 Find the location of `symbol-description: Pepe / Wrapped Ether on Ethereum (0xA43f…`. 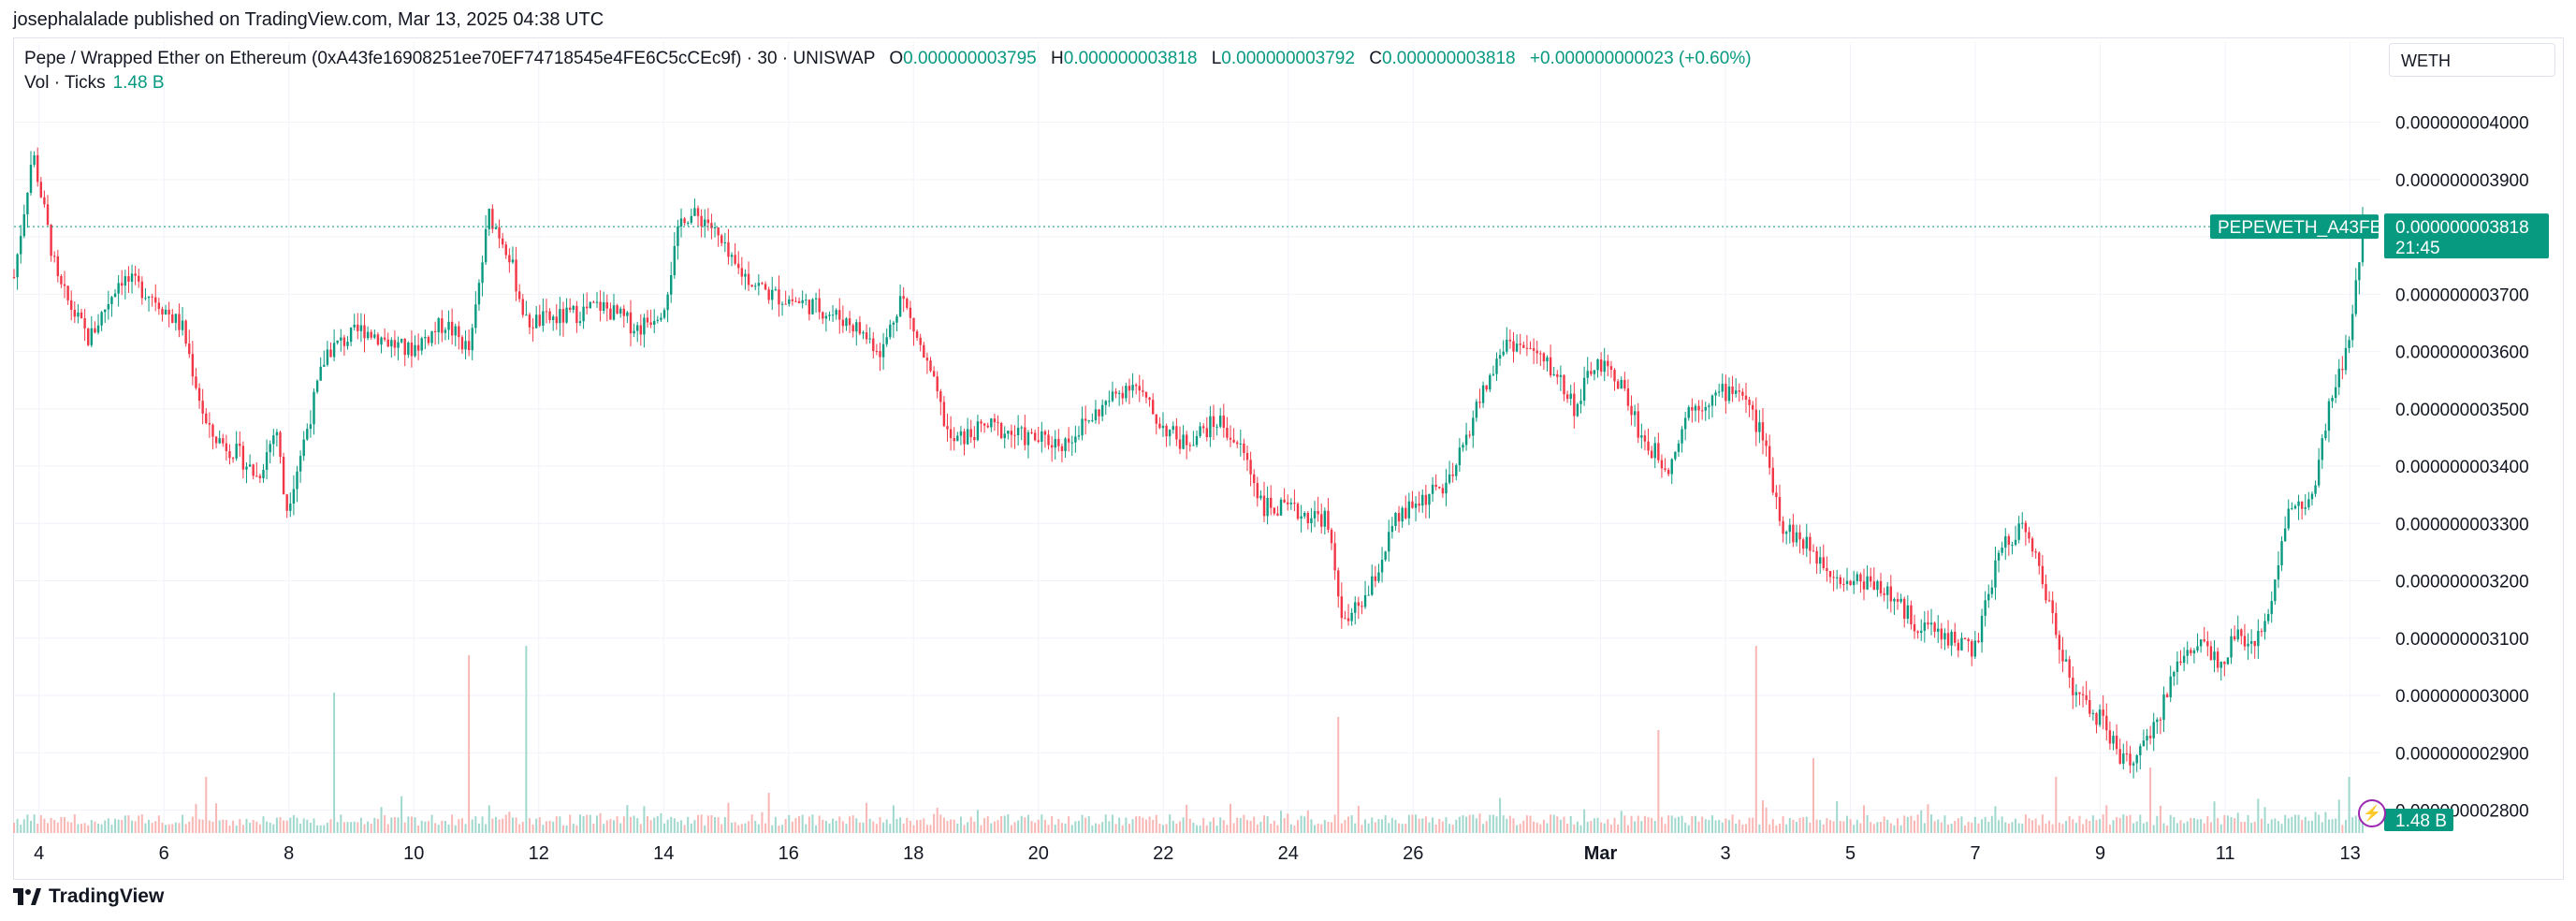

symbol-description: Pepe / Wrapped Ether on Ethereum (0xA43f… is located at coordinates (450, 59).